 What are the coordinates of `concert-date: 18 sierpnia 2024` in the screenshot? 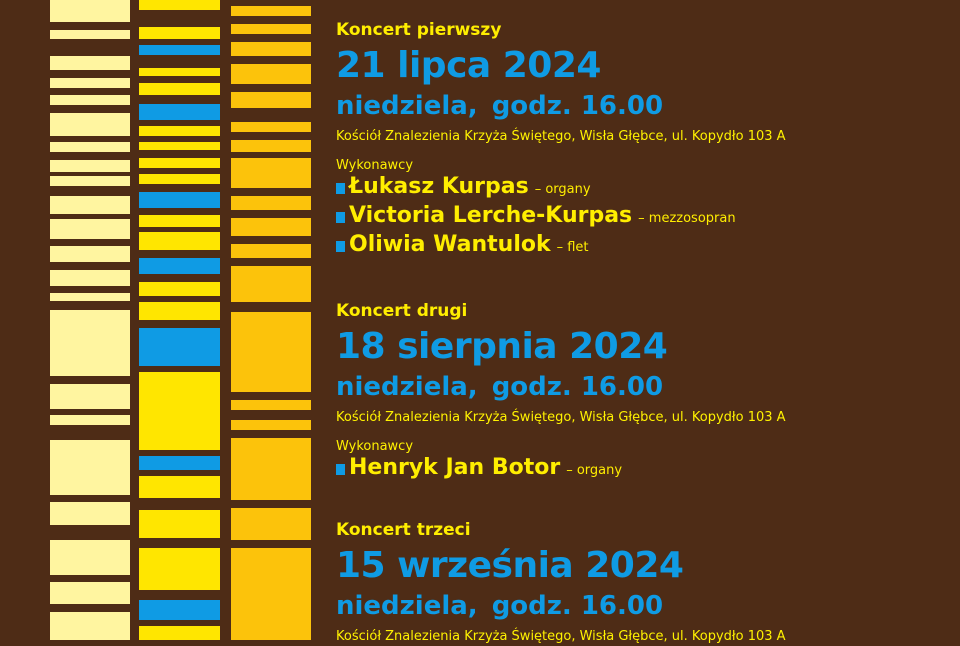 It's located at (502, 346).